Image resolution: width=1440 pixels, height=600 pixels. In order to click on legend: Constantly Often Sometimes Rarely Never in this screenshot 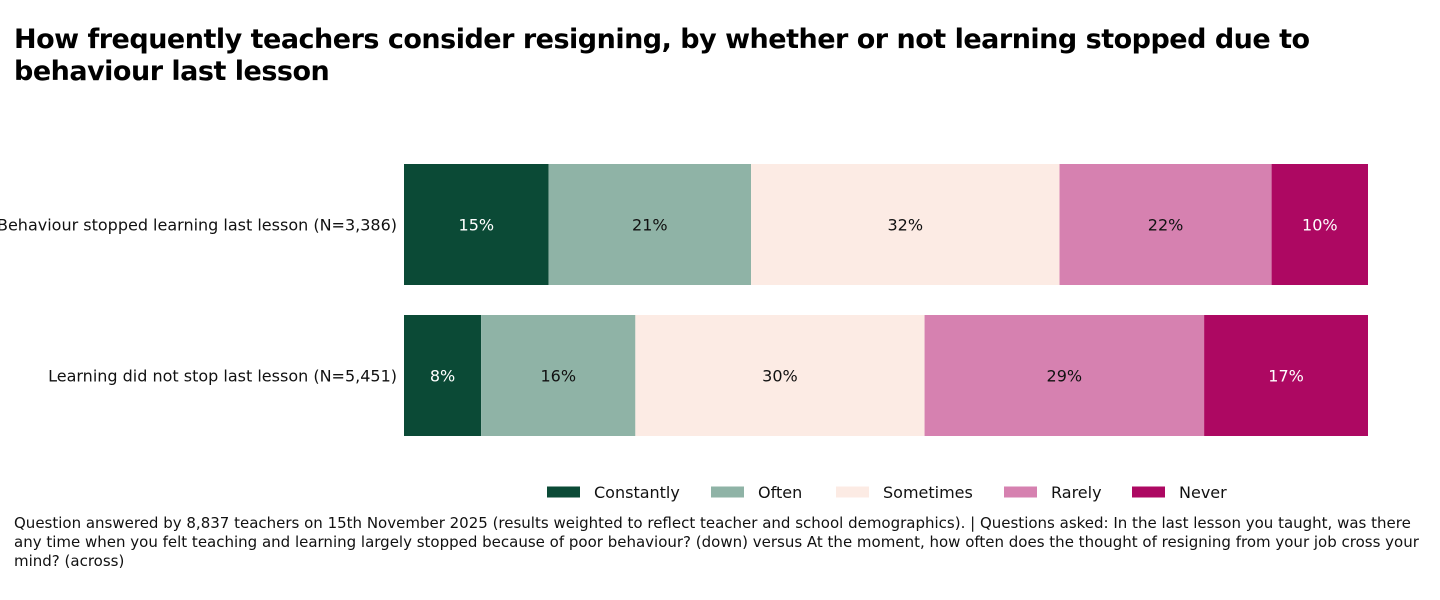, I will do `click(887, 492)`.